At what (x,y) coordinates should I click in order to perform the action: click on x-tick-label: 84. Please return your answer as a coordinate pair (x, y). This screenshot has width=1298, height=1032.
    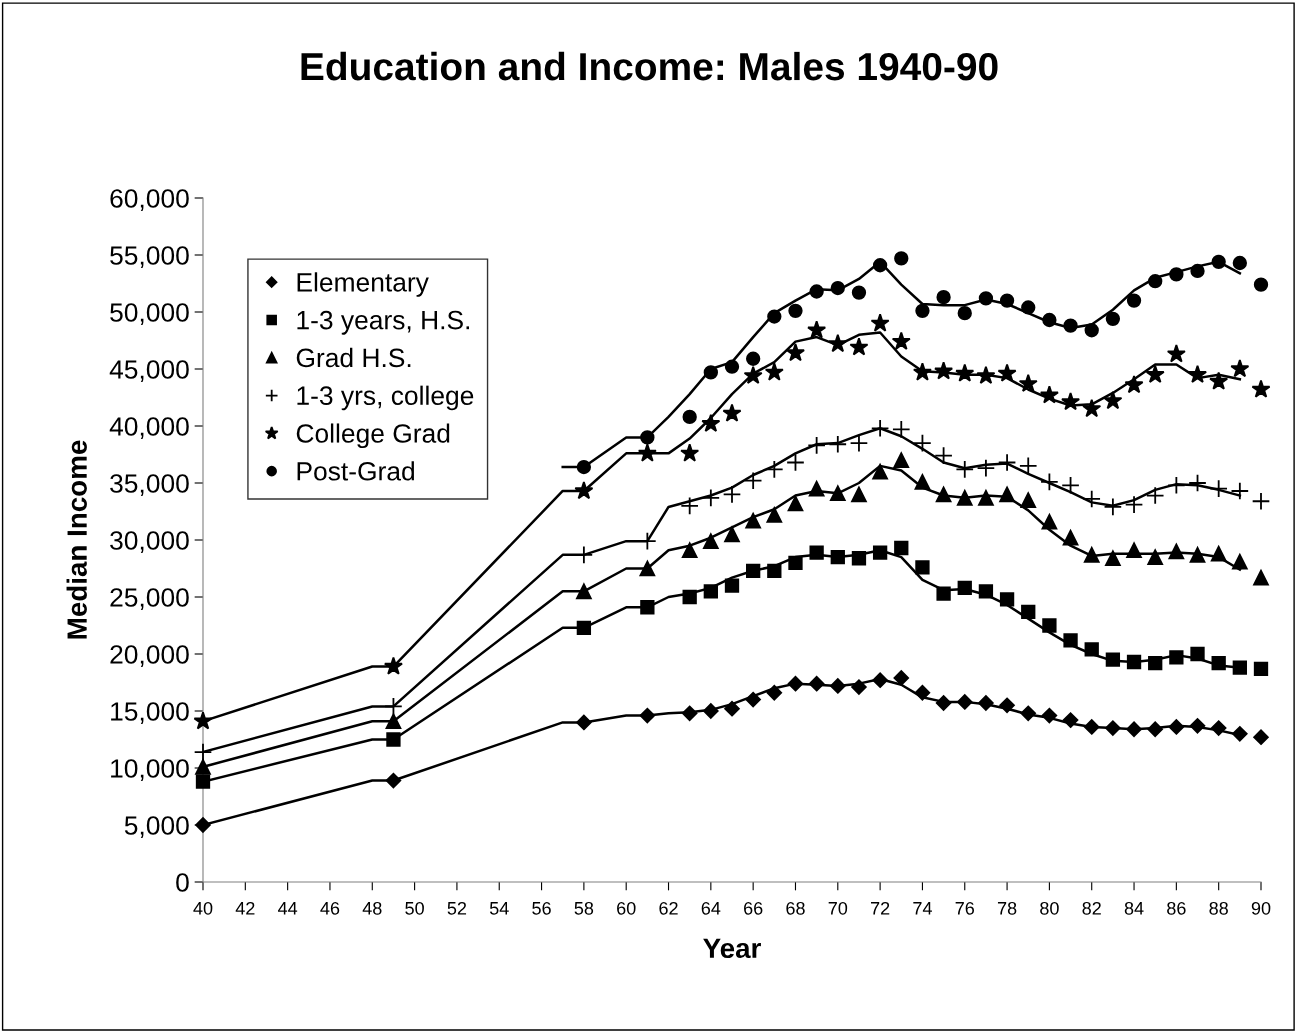
    Looking at the image, I should click on (1134, 908).